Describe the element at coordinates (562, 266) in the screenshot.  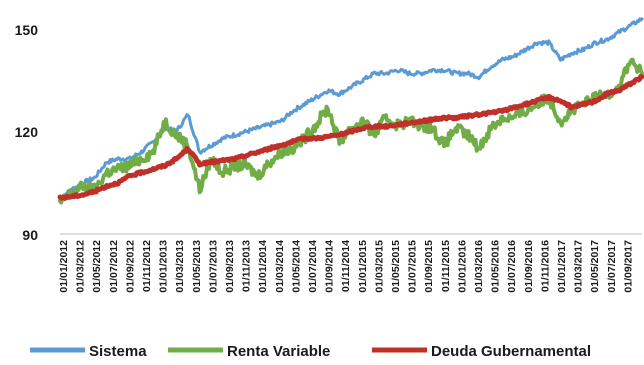
I see `x-tick-label: 01/01/2017` at that location.